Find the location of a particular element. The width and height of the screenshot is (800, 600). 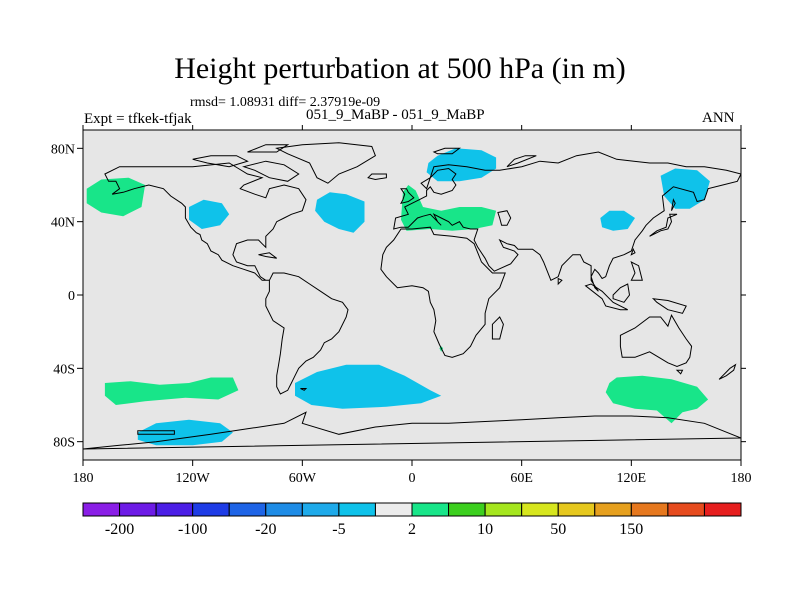

coast-new-guinea is located at coordinates (669, 306).